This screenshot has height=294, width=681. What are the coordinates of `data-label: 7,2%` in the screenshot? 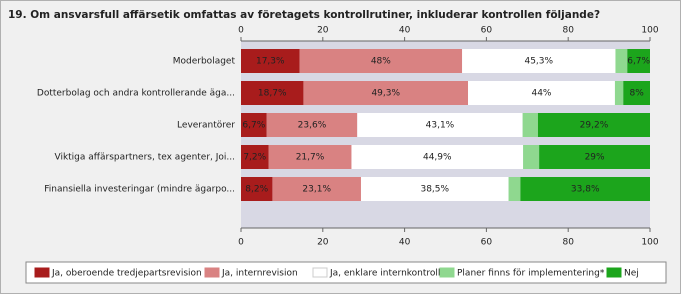 It's located at (254, 158).